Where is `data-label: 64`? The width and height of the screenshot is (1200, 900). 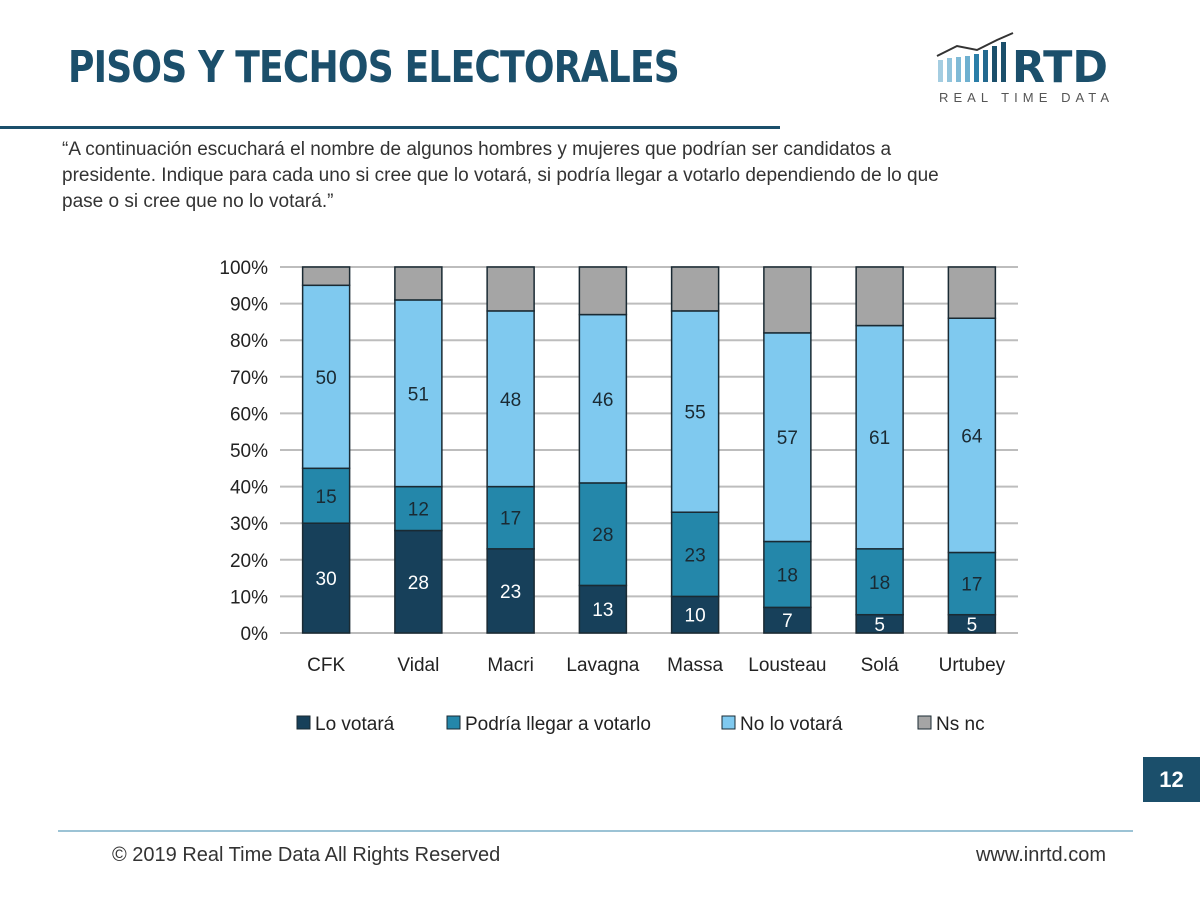
data-label: 64 is located at coordinates (972, 436).